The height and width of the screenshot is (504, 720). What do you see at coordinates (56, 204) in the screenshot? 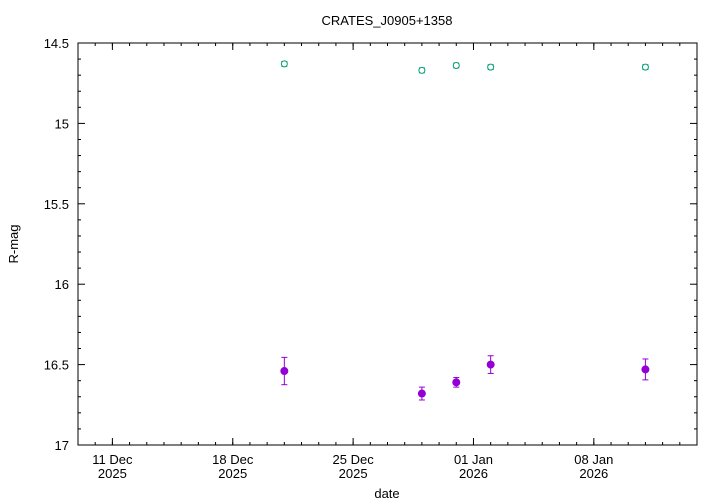
I see `y-tick-label: 15.5` at bounding box center [56, 204].